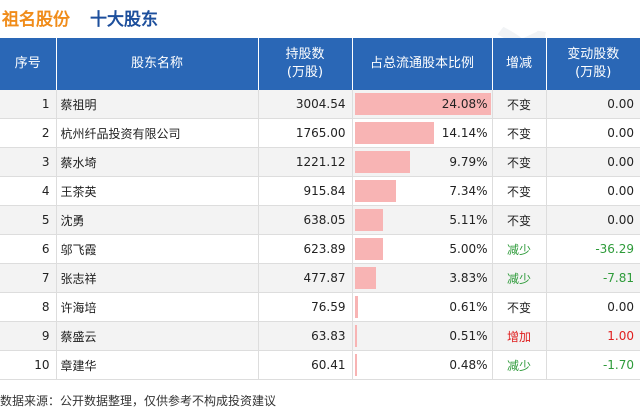 The height and width of the screenshot is (410, 640). I want to click on cell-holding: 915.84, so click(305, 191).